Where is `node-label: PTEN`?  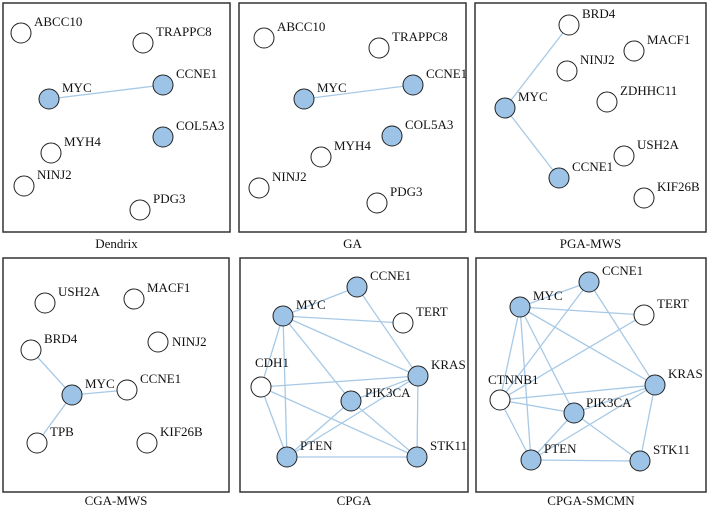 node-label: PTEN is located at coordinates (560, 448).